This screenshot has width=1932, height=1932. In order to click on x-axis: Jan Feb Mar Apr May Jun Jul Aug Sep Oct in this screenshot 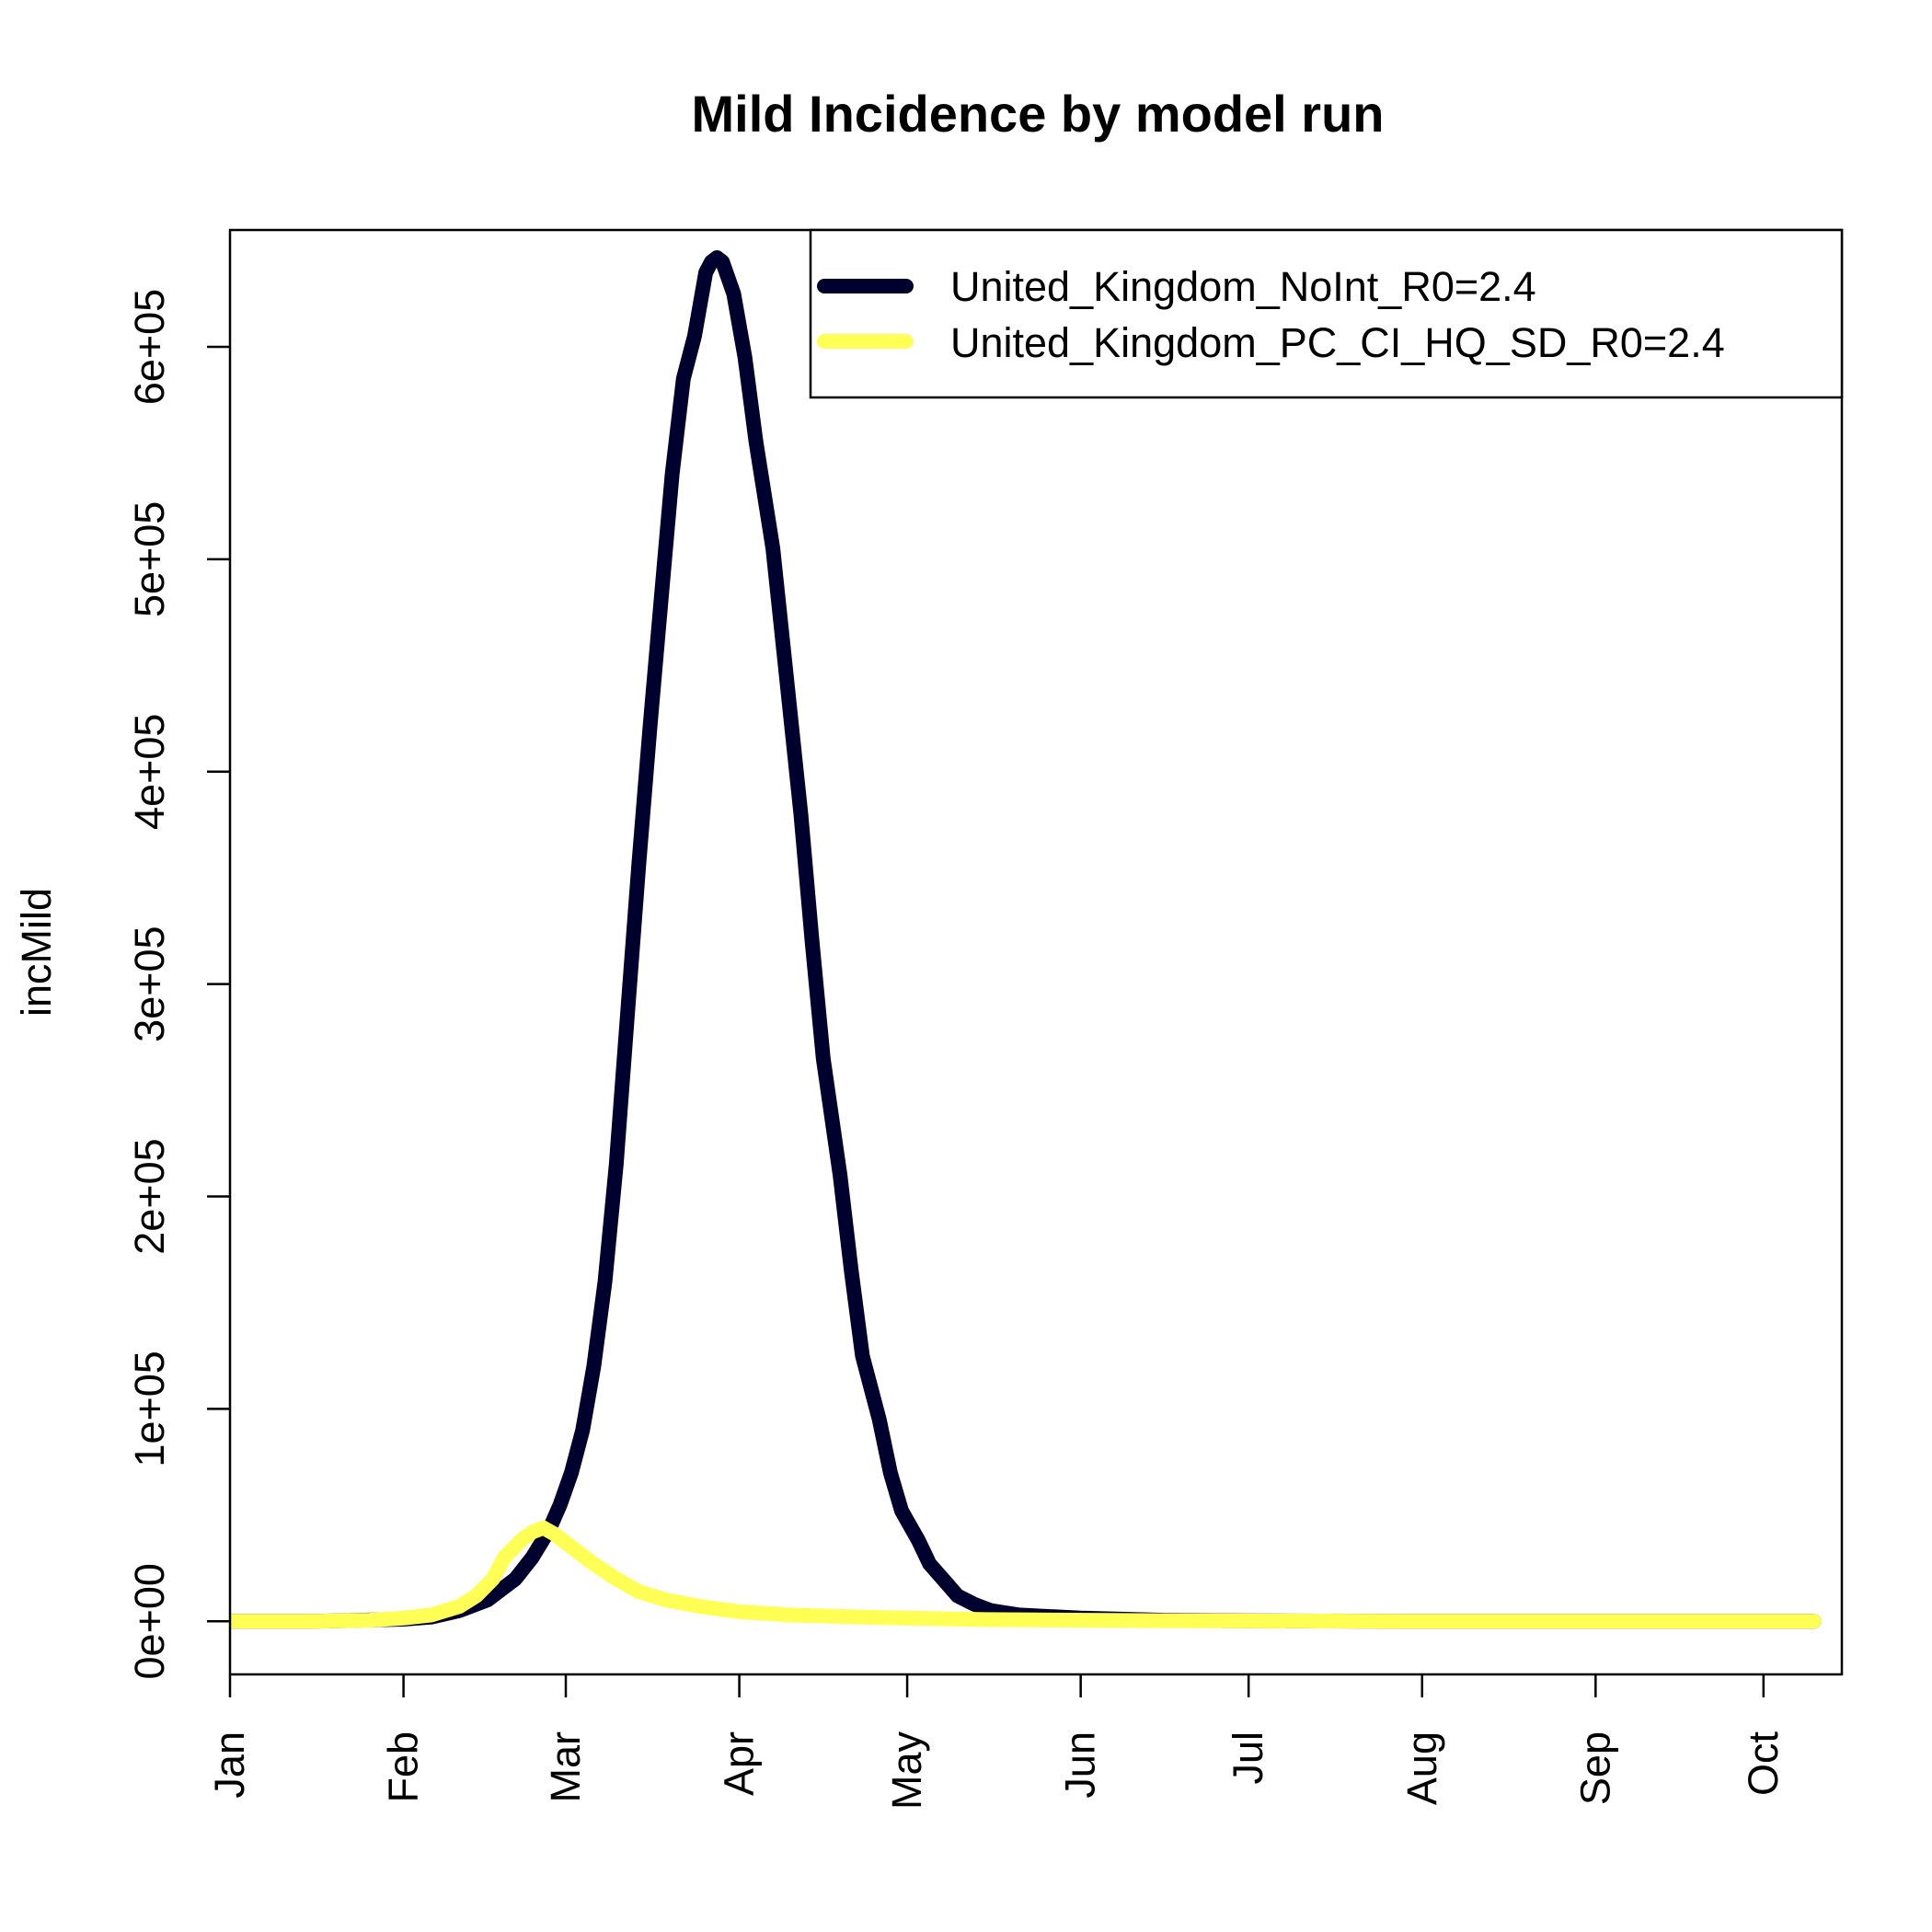, I will do `click(997, 1742)`.